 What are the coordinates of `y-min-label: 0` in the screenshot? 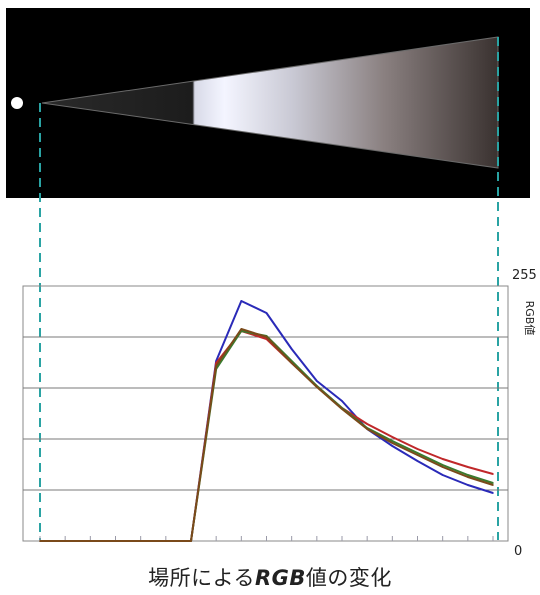 It's located at (518, 551).